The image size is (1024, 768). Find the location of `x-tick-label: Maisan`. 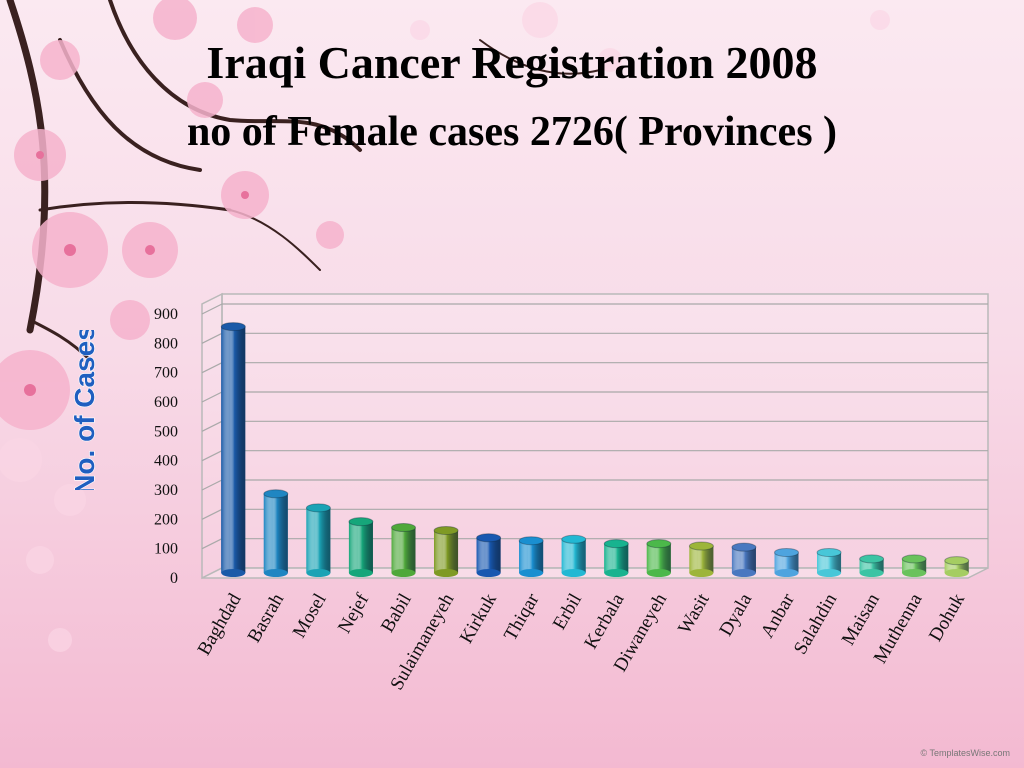

x-tick-label: Maisan is located at coordinates (861, 619).